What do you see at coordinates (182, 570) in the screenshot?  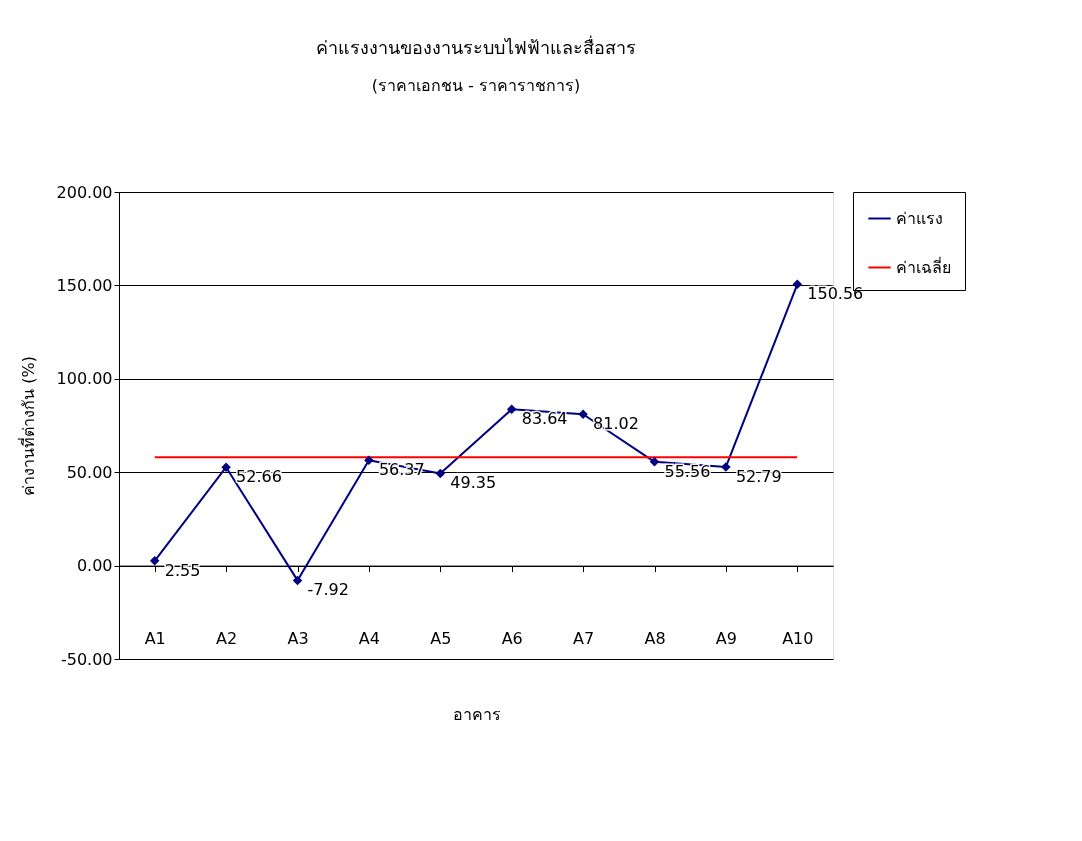 I see `data-label: 2.55` at bounding box center [182, 570].